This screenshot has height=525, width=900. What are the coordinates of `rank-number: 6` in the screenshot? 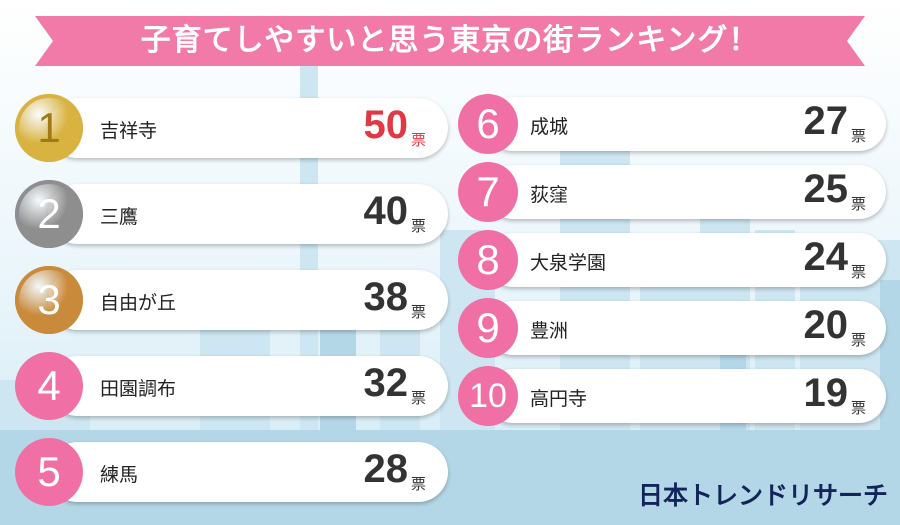 It's located at (488, 123).